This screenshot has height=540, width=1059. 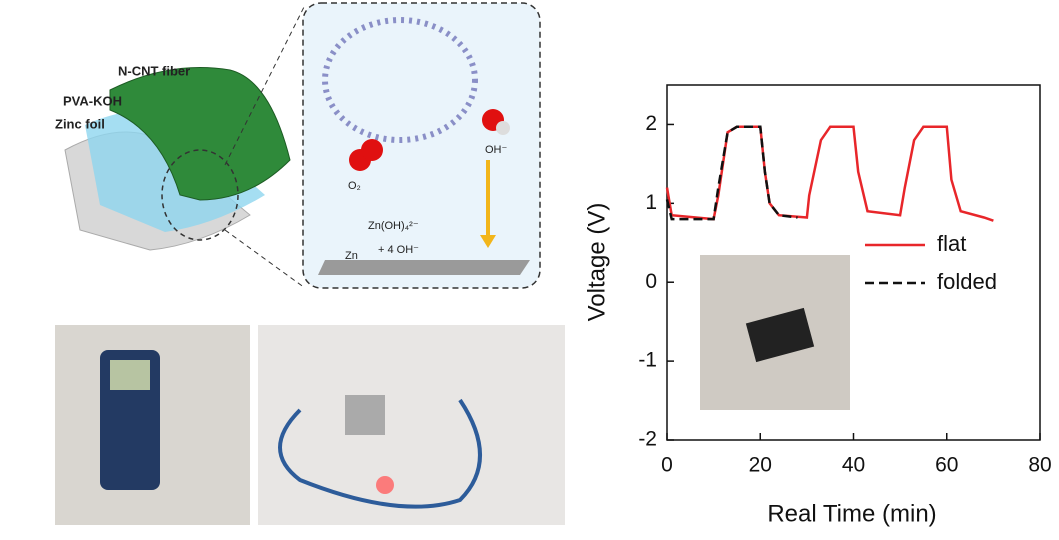 I want to click on legend-label: folded, so click(x=967, y=281).